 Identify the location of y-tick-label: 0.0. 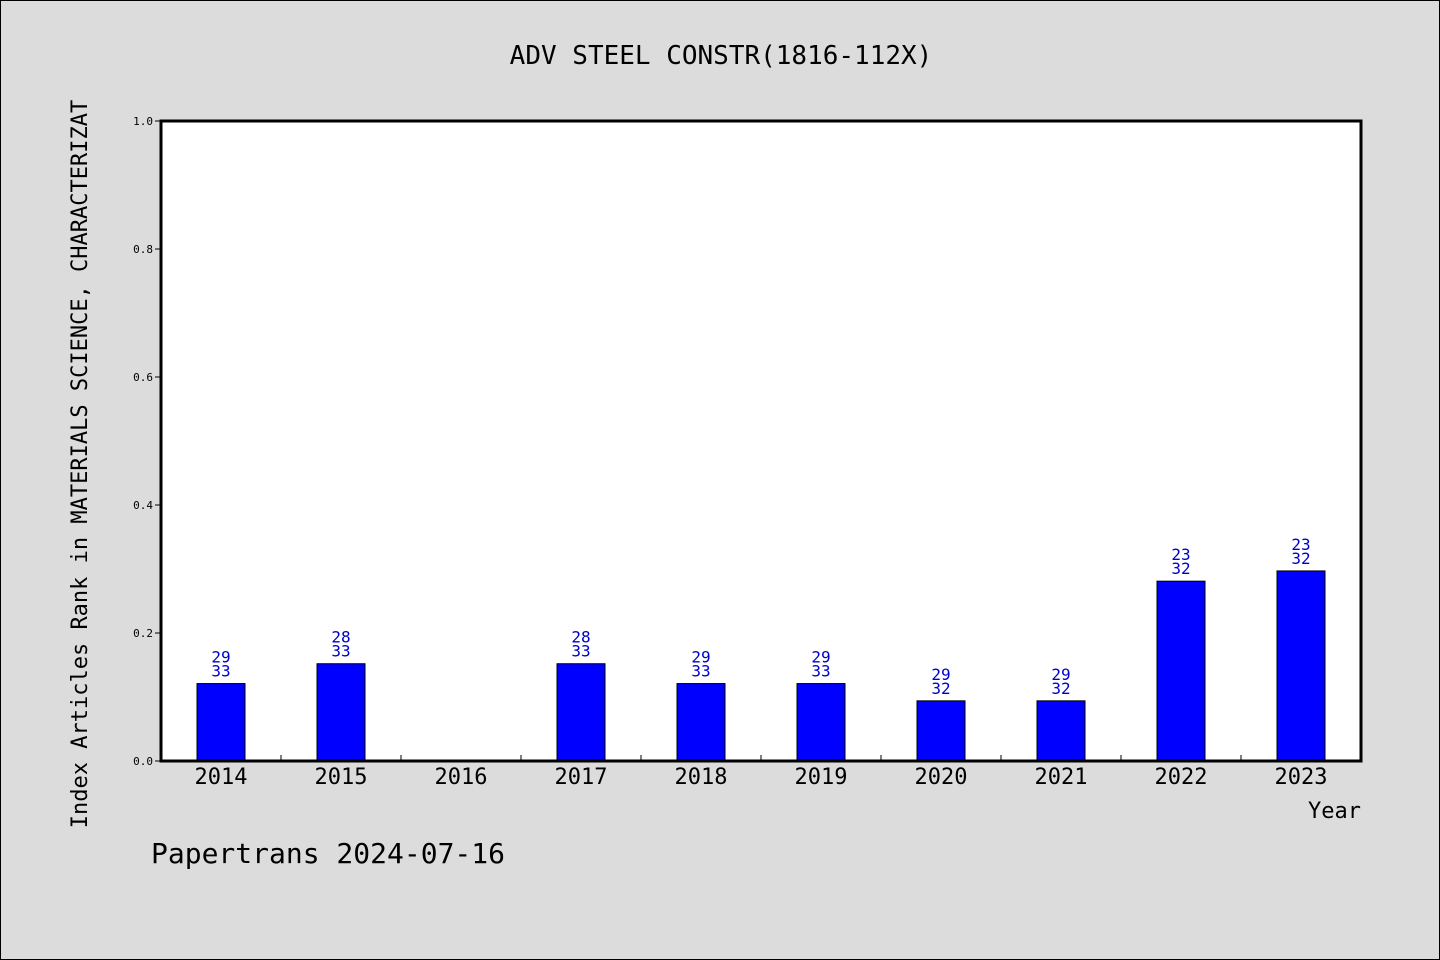
(143, 761).